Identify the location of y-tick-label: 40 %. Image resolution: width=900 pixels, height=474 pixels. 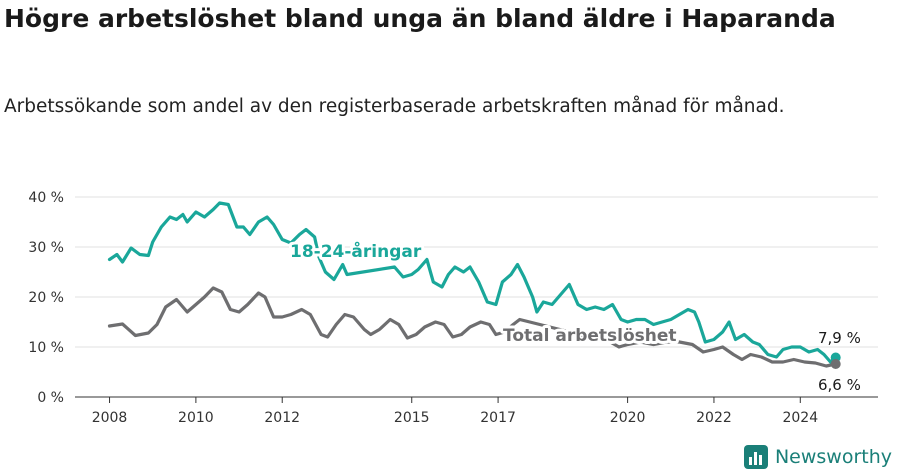
(46, 198).